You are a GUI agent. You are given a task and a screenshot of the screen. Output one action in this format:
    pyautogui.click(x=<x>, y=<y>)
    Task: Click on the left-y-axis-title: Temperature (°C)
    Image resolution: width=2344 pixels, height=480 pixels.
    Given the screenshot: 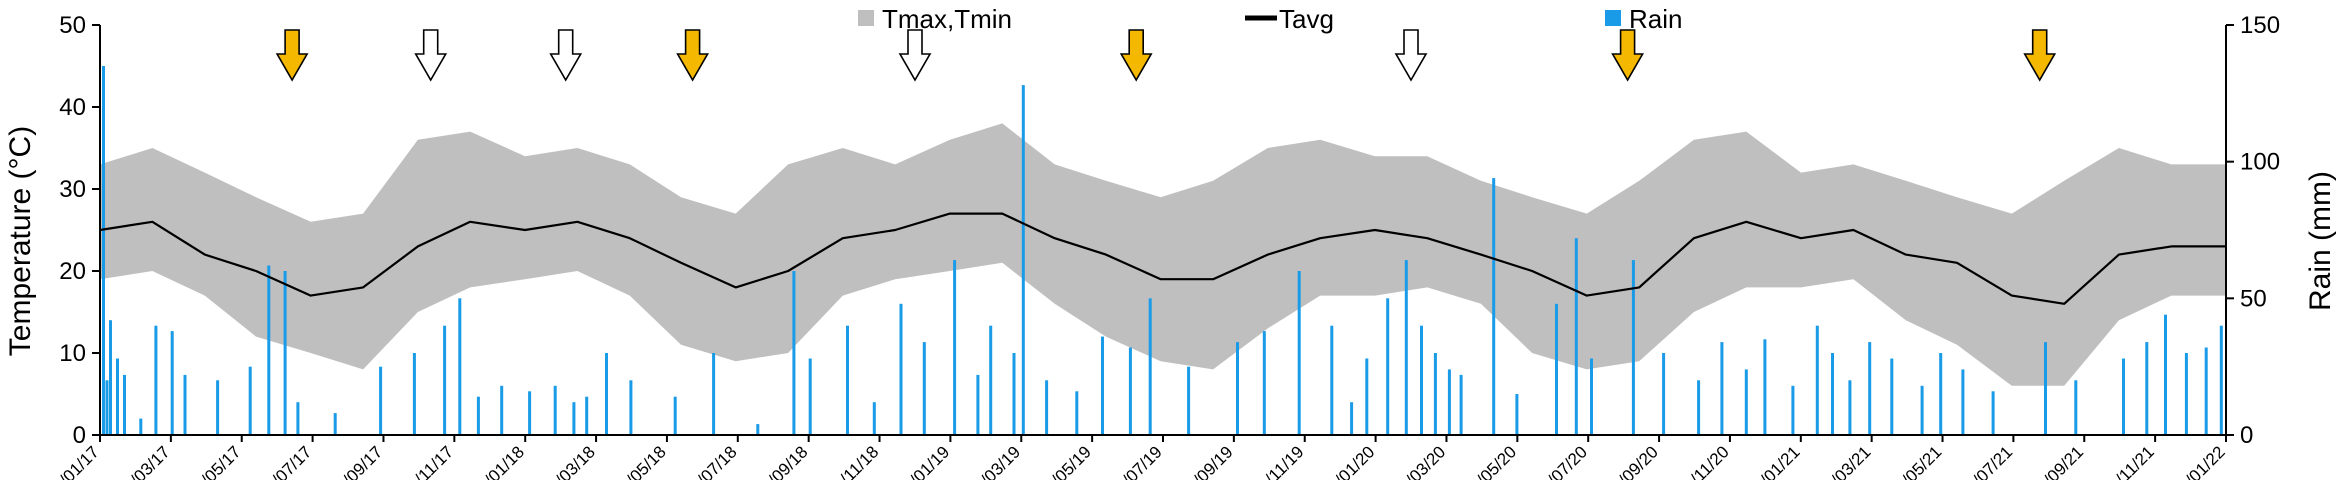 What is the action you would take?
    pyautogui.click(x=20, y=241)
    